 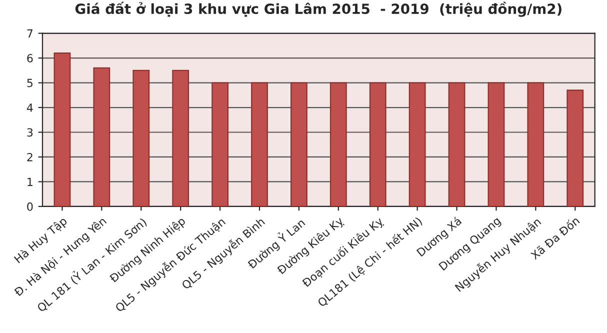 What do you see at coordinates (30, 132) in the screenshot?
I see `y-tick-label: 3` at bounding box center [30, 132].